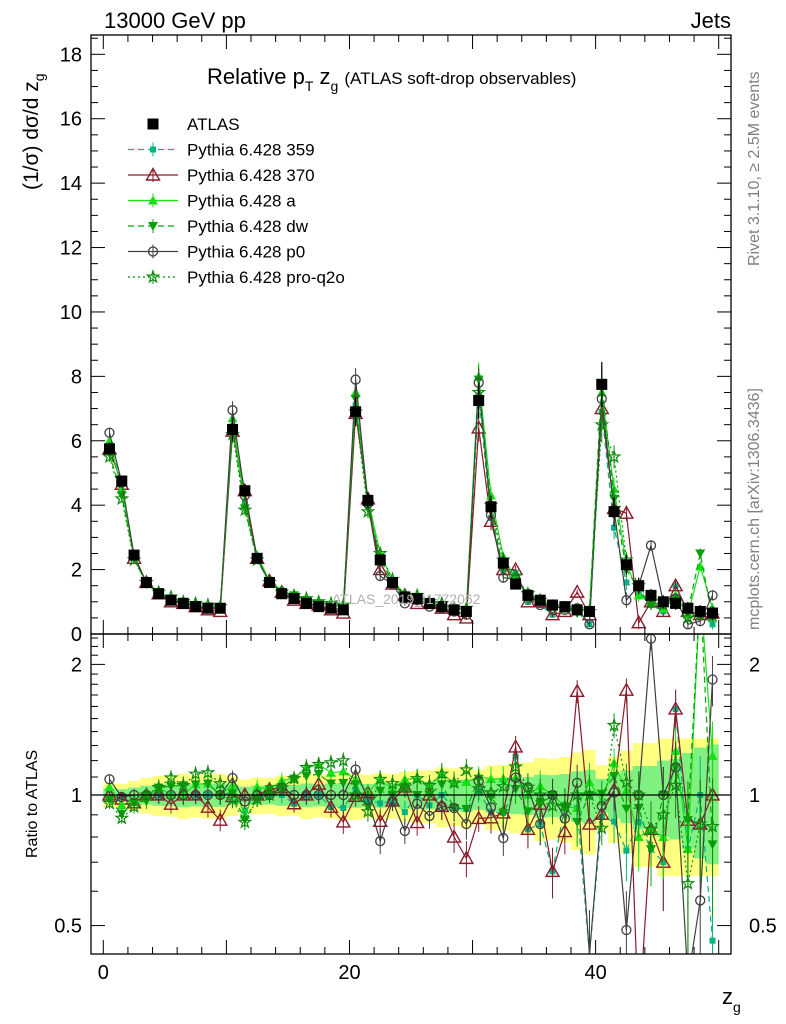 The height and width of the screenshot is (1024, 786). What do you see at coordinates (754, 168) in the screenshot?
I see `rivet-label: Rivet 3.1.10, ≥ 2.5M events` at bounding box center [754, 168].